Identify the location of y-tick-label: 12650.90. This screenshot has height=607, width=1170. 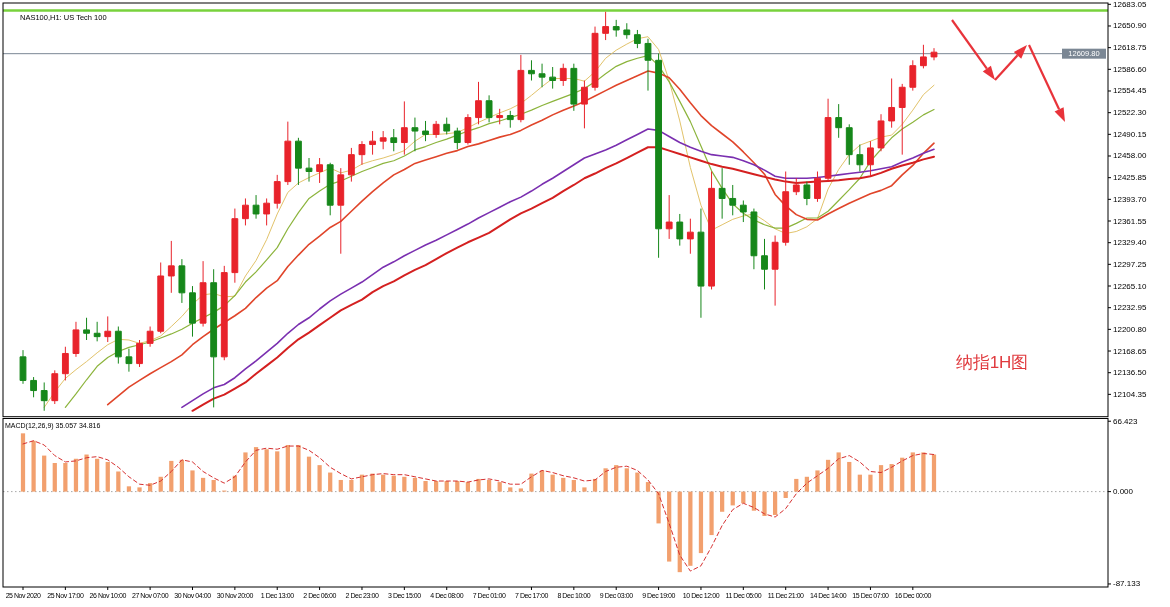
(1130, 26).